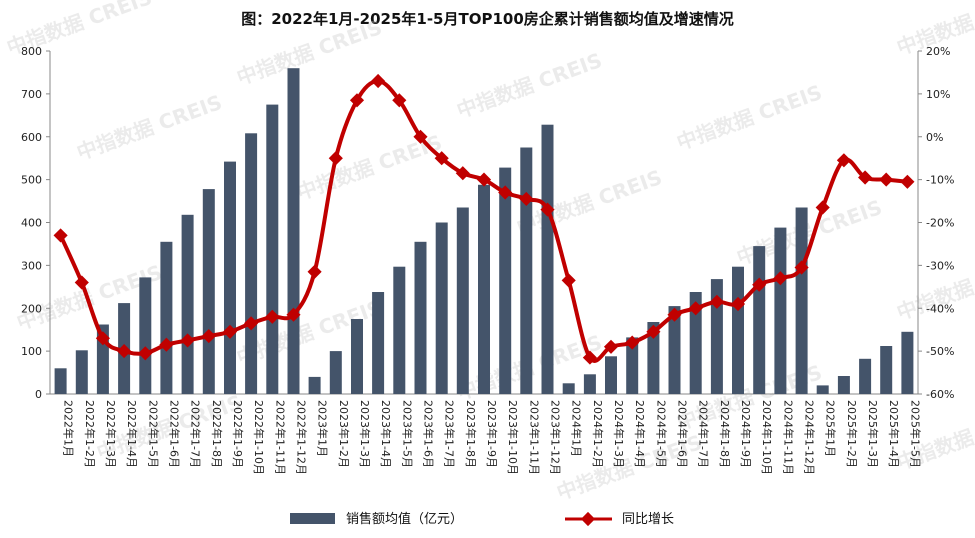 The width and height of the screenshot is (975, 538). What do you see at coordinates (365, 434) in the screenshot?
I see `x-tick-label: 2023年1-3月` at bounding box center [365, 434].